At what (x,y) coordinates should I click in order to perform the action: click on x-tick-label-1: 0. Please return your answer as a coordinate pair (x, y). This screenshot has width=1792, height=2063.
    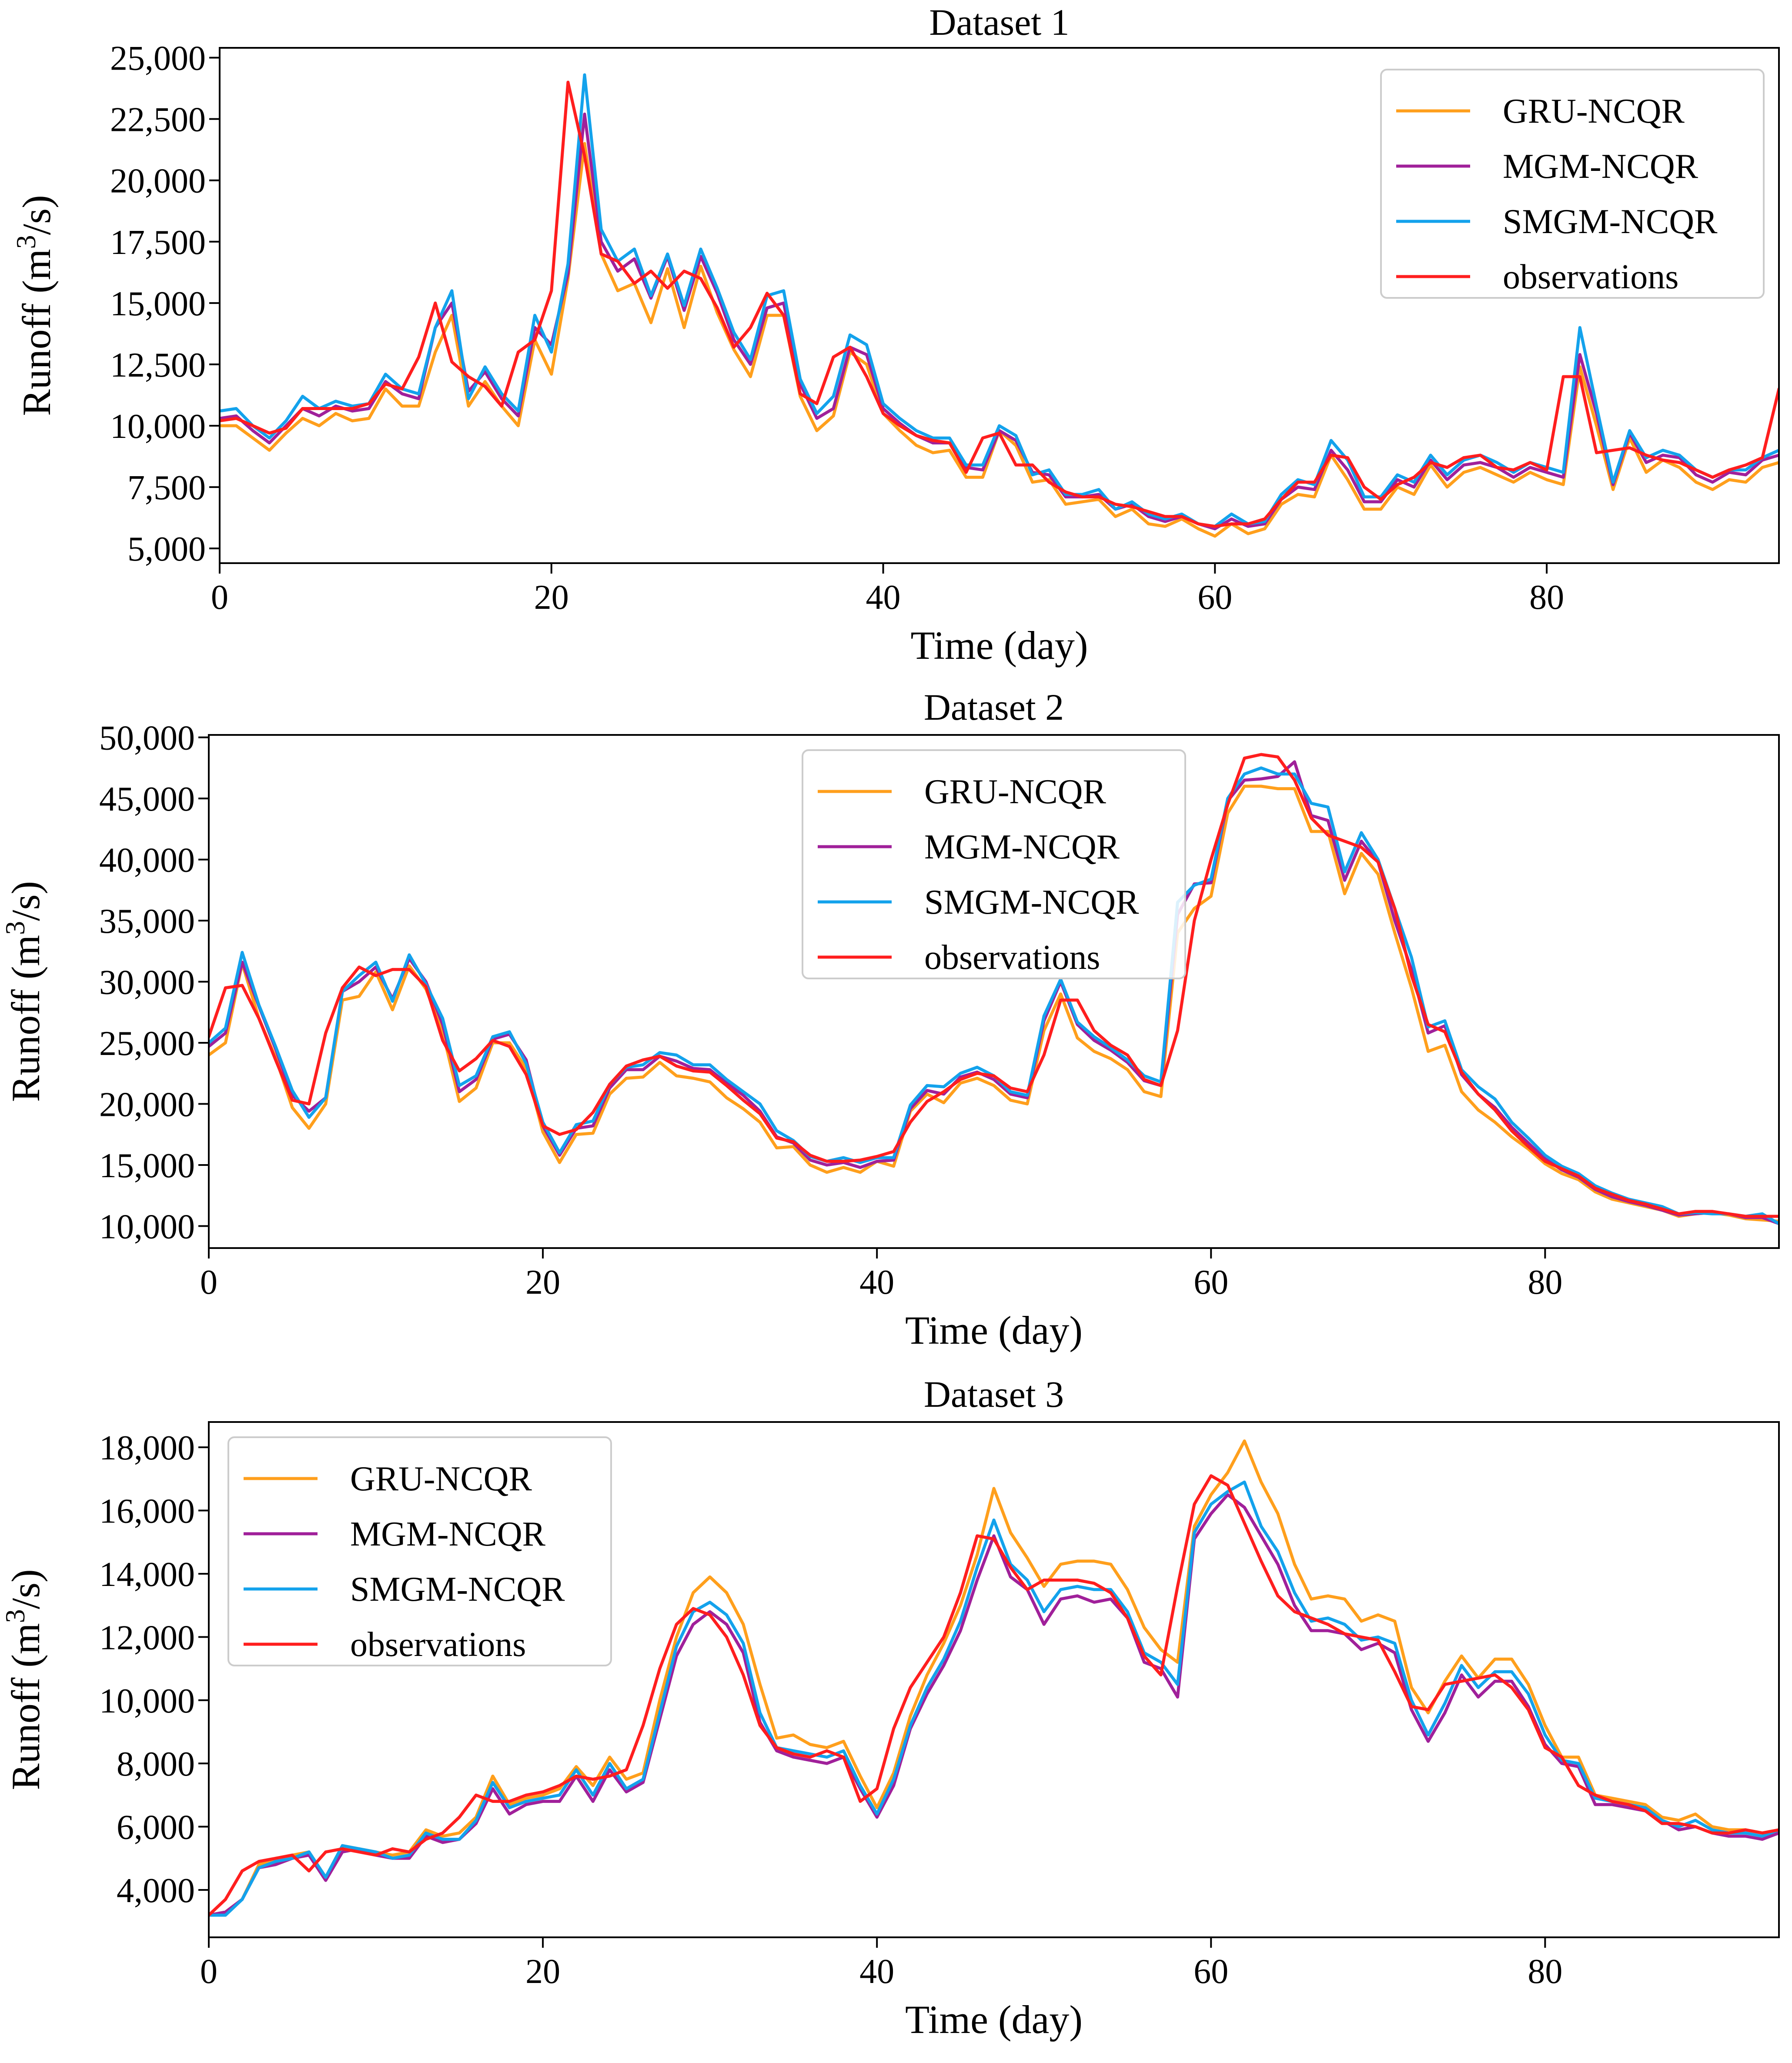
    Looking at the image, I should click on (219, 597).